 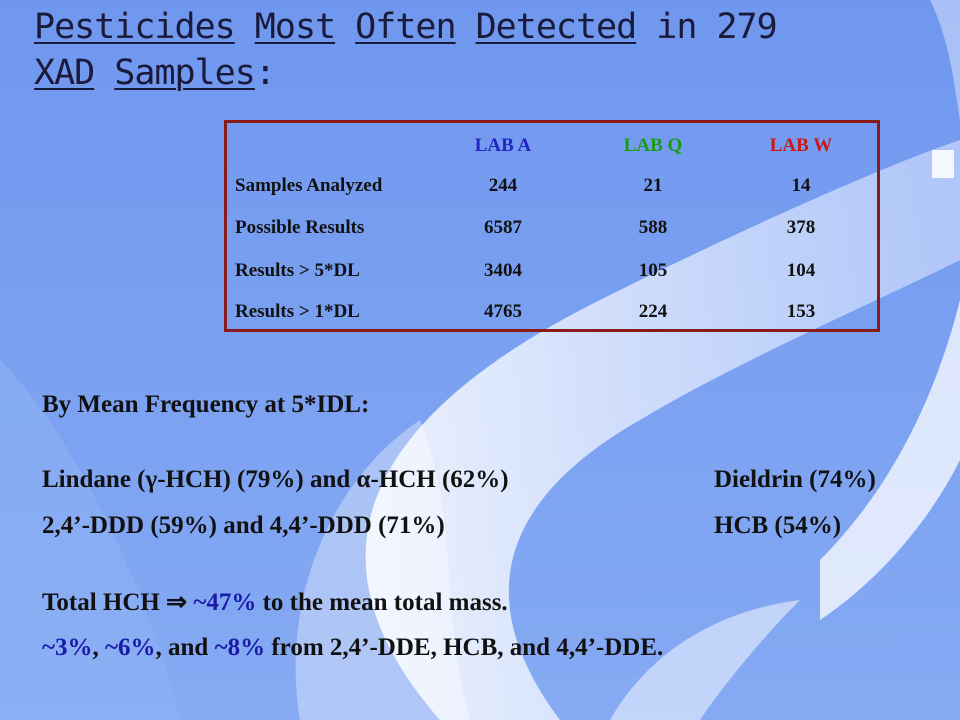 What do you see at coordinates (503, 227) in the screenshot?
I see `table-cell: 6587` at bounding box center [503, 227].